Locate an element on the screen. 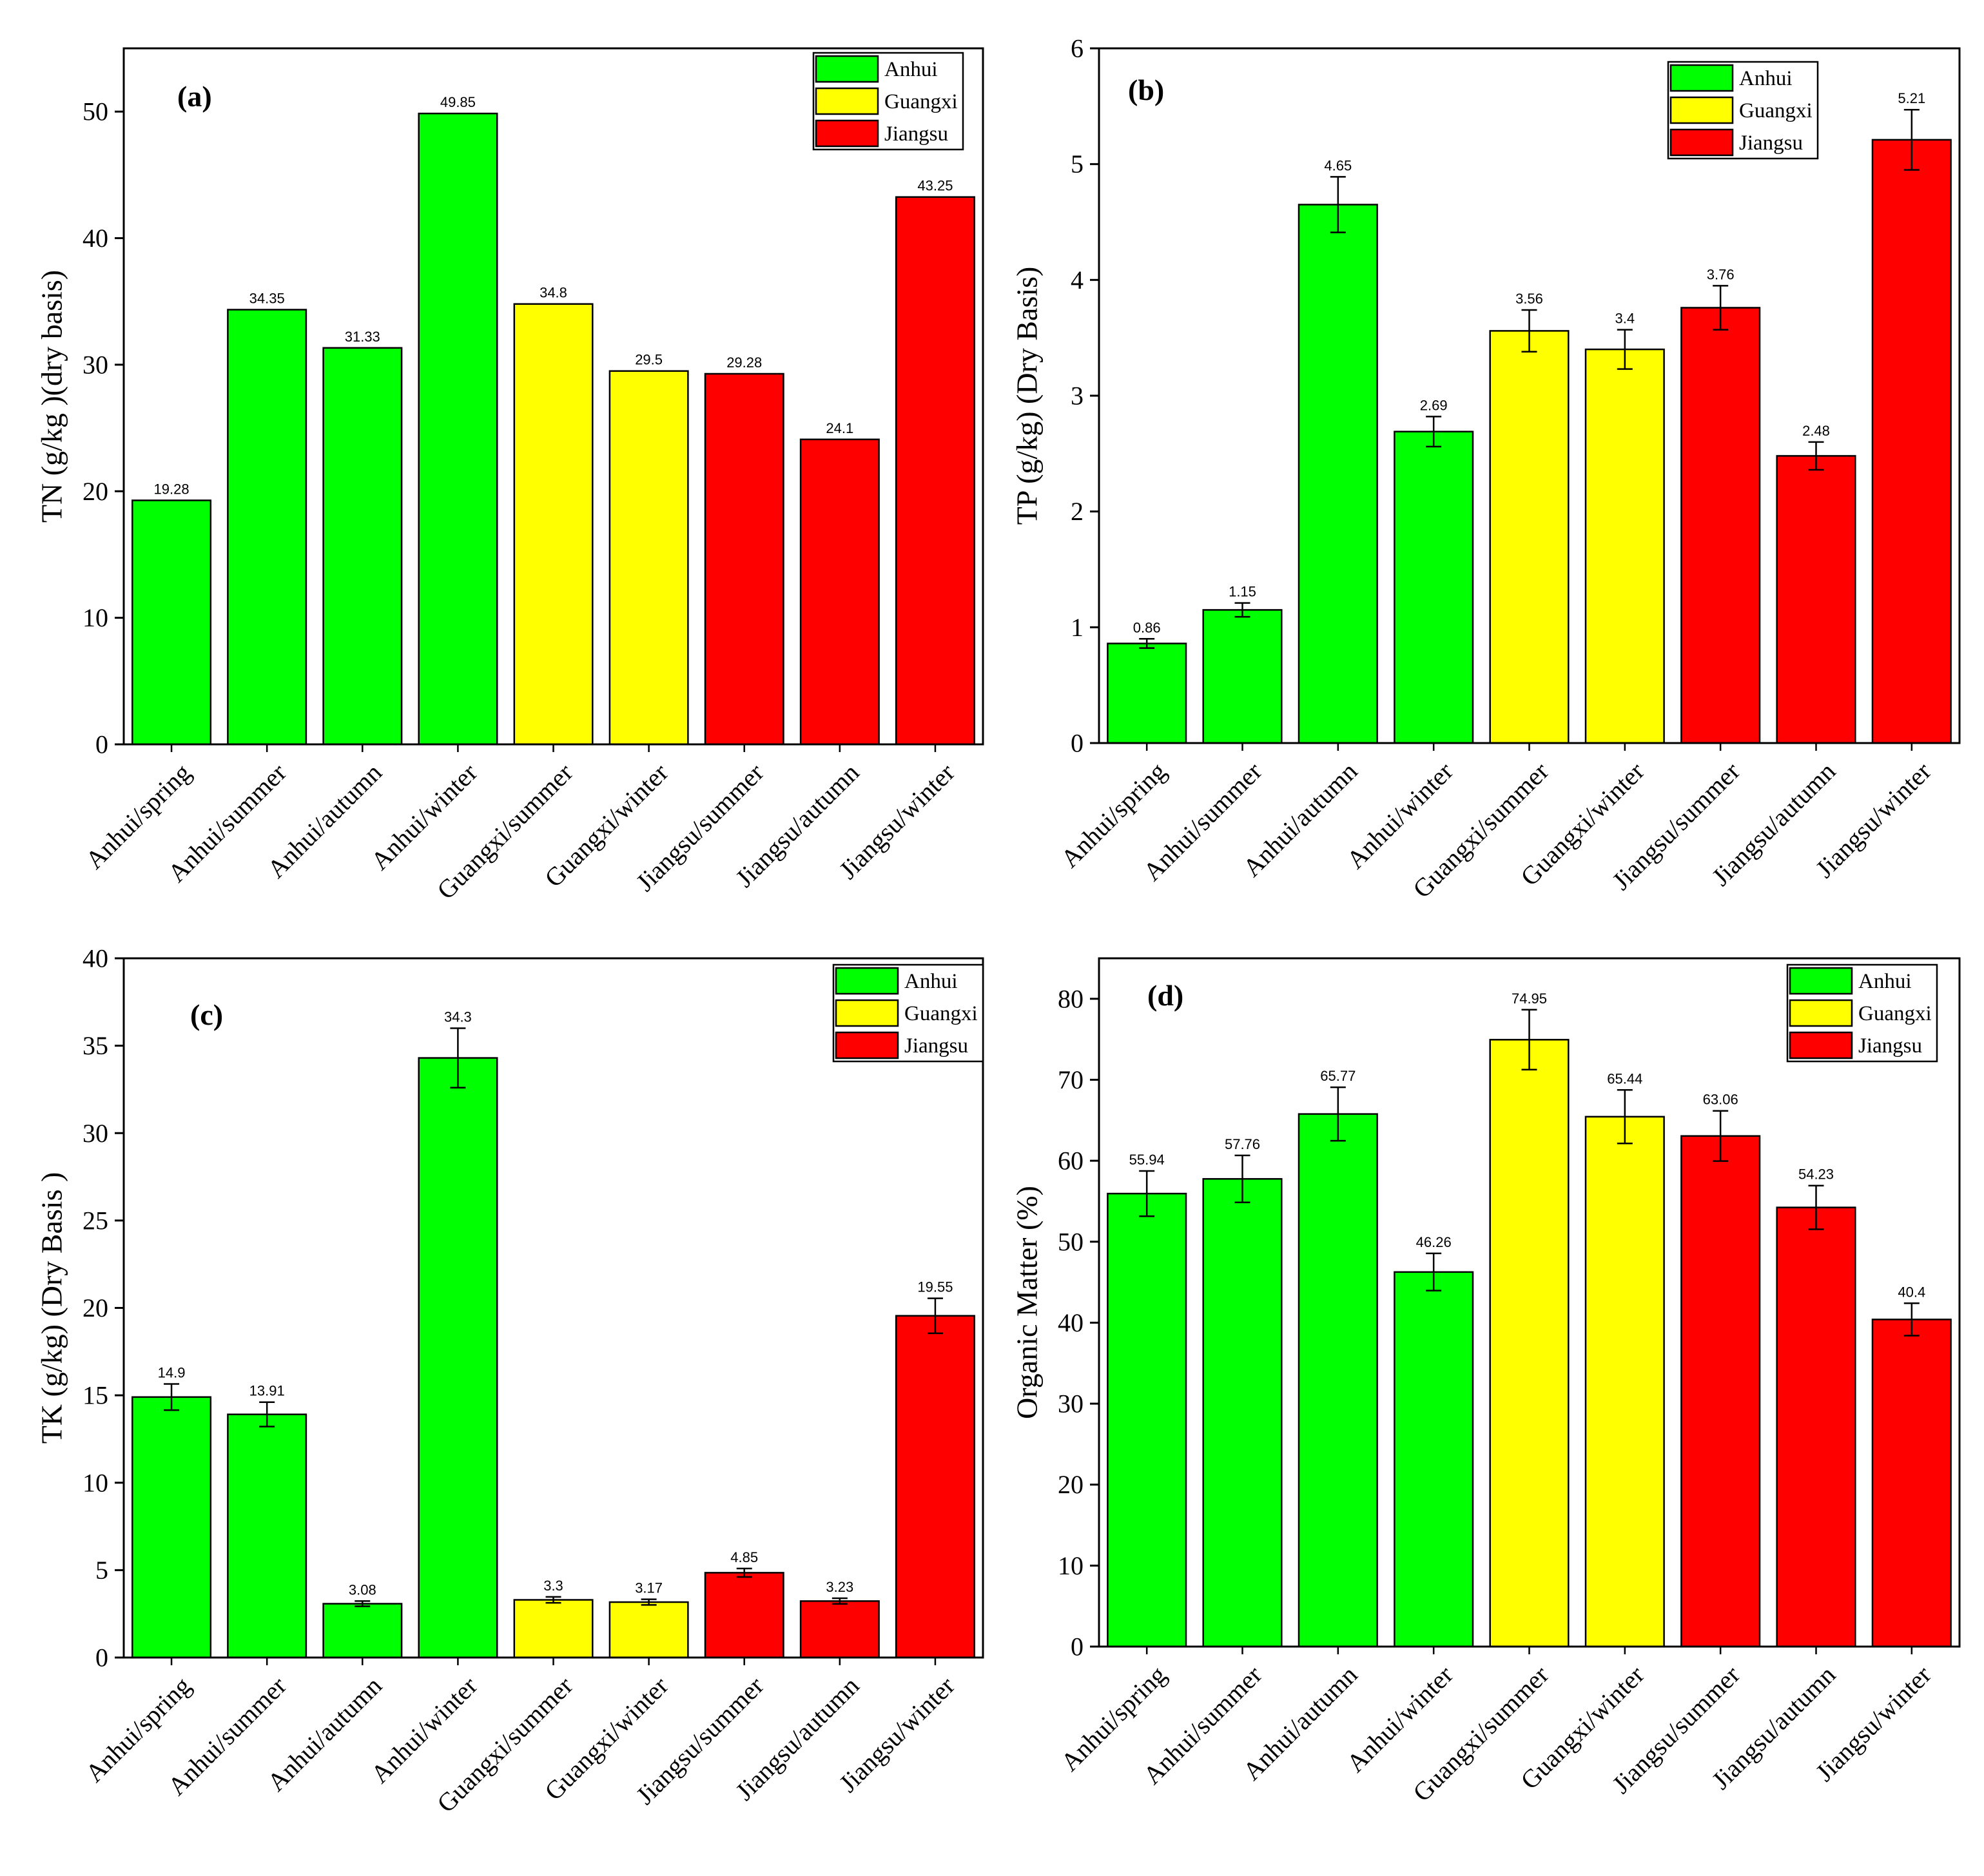 The height and width of the screenshot is (1876, 1984). y-tick-label: 2 is located at coordinates (1077, 512).